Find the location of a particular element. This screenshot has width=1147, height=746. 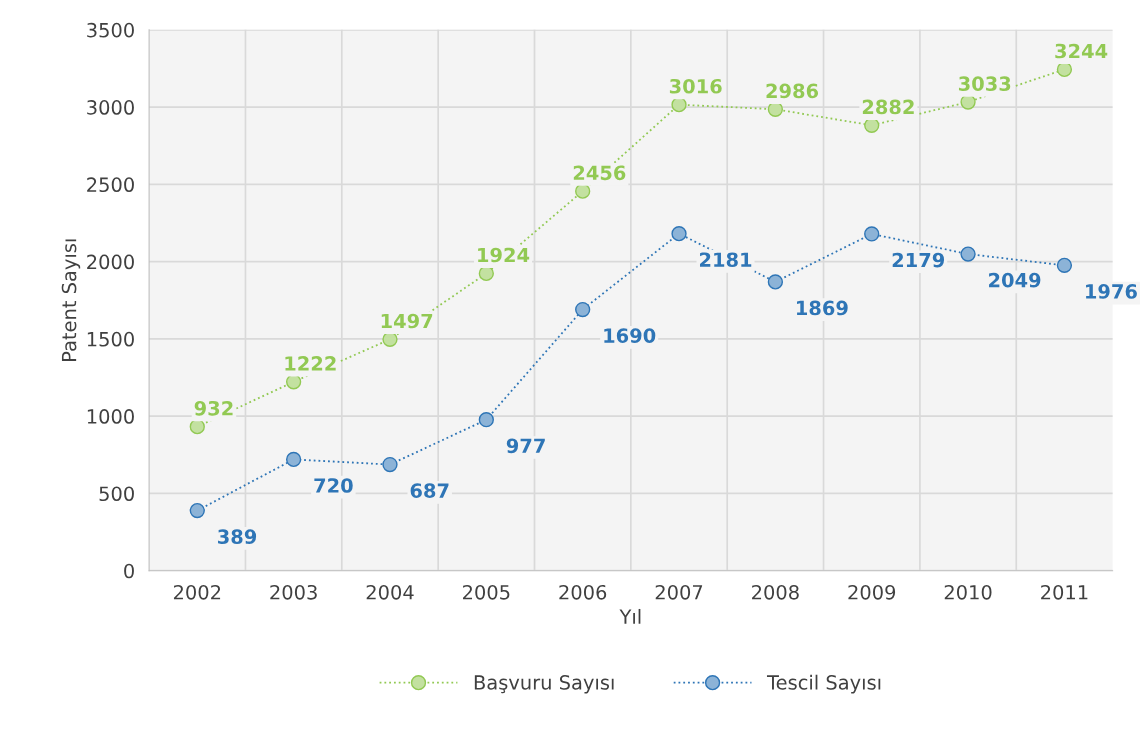

legend-label: Başvuru Sayısı is located at coordinates (544, 684).